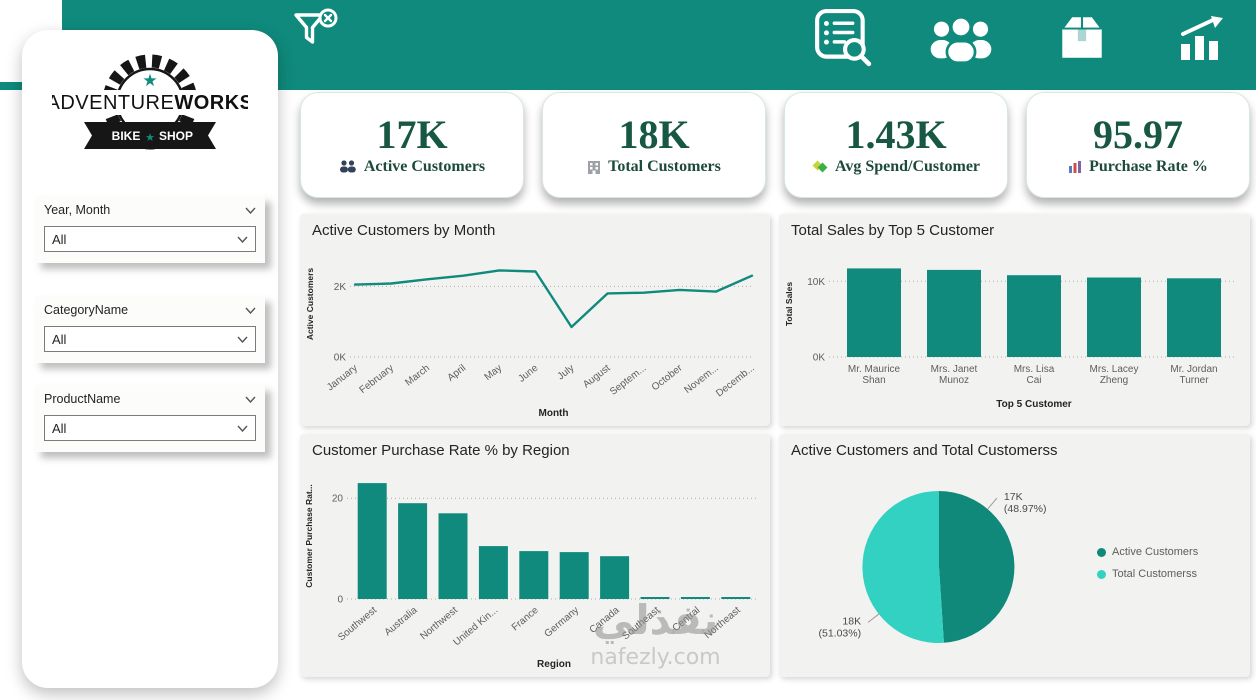 This screenshot has height=700, width=1256. What do you see at coordinates (340, 287) in the screenshot?
I see `svg-text: 2K` at bounding box center [340, 287].